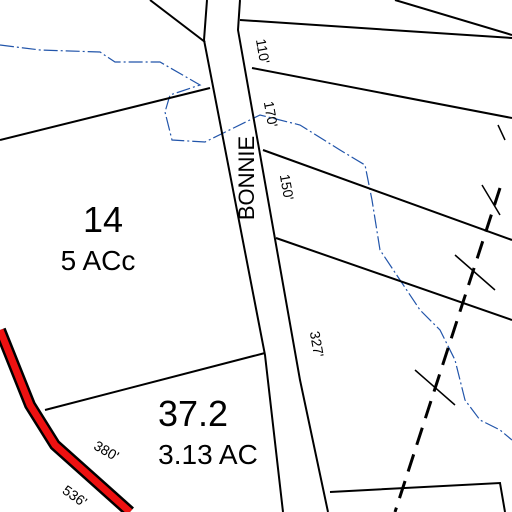 The width and height of the screenshot is (512, 512). I want to click on parcel-area: 5 ACc, so click(98, 260).